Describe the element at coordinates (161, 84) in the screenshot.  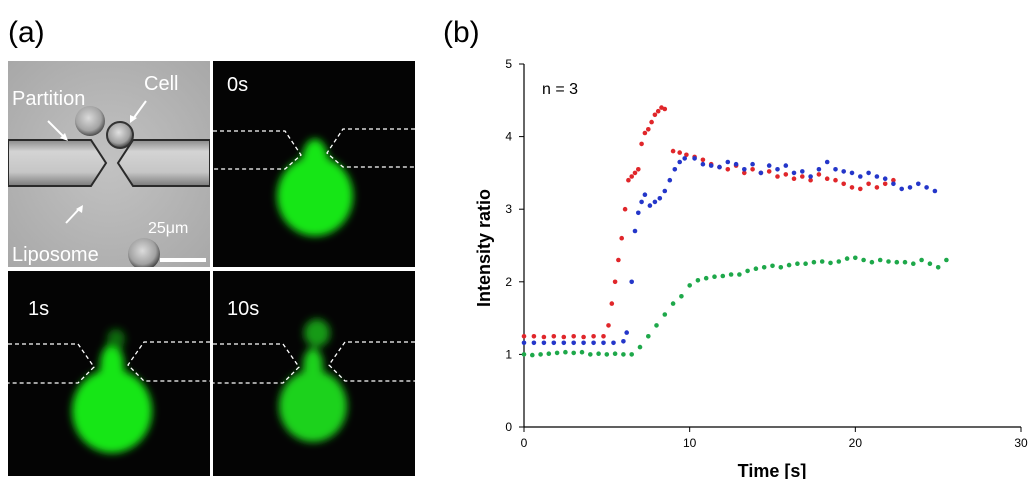
I see `cell-label: Cell` at that location.